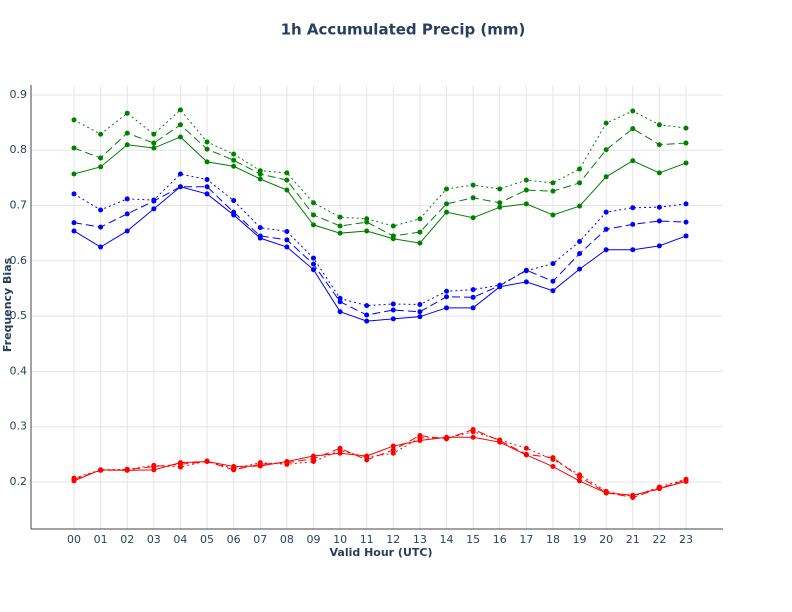  I want to click on x-tick-label: 10, so click(340, 539).